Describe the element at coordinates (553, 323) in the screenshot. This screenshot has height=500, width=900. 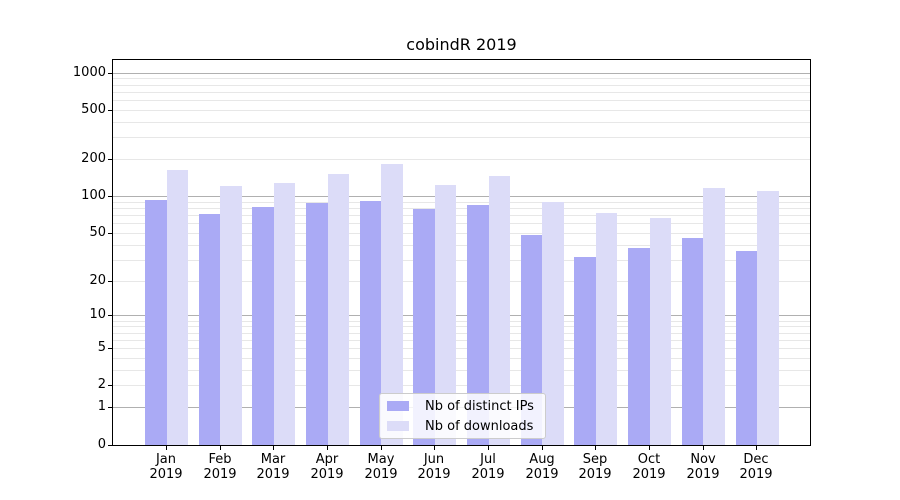
I see `bar-downloads-aug` at that location.